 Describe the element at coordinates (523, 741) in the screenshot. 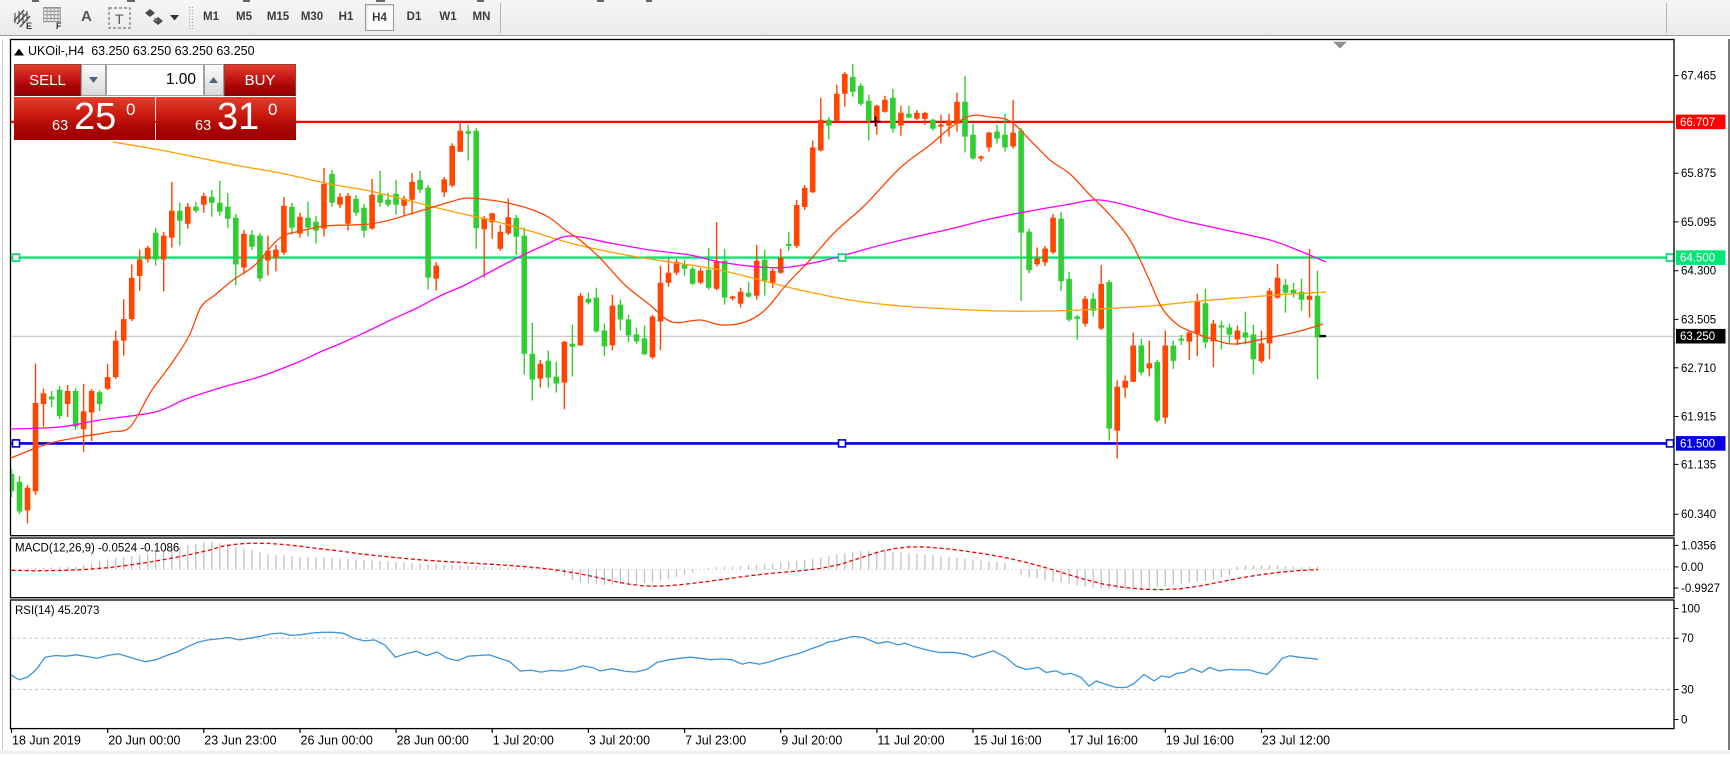

I see `svg-text: 1 Jul 20:00` at that location.